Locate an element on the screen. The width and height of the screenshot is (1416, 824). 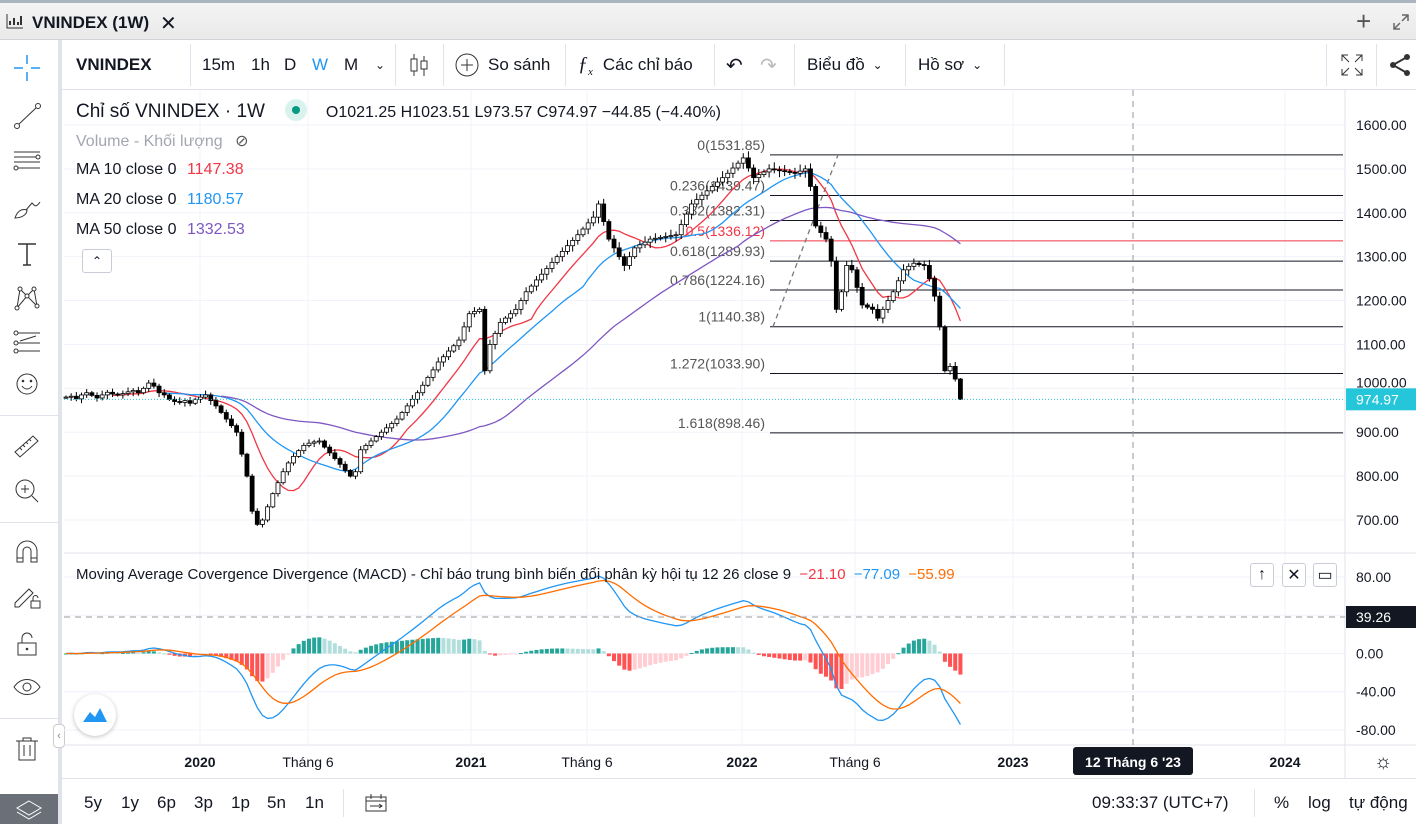
drawing-toolbar: ‹ is located at coordinates (32, 432).